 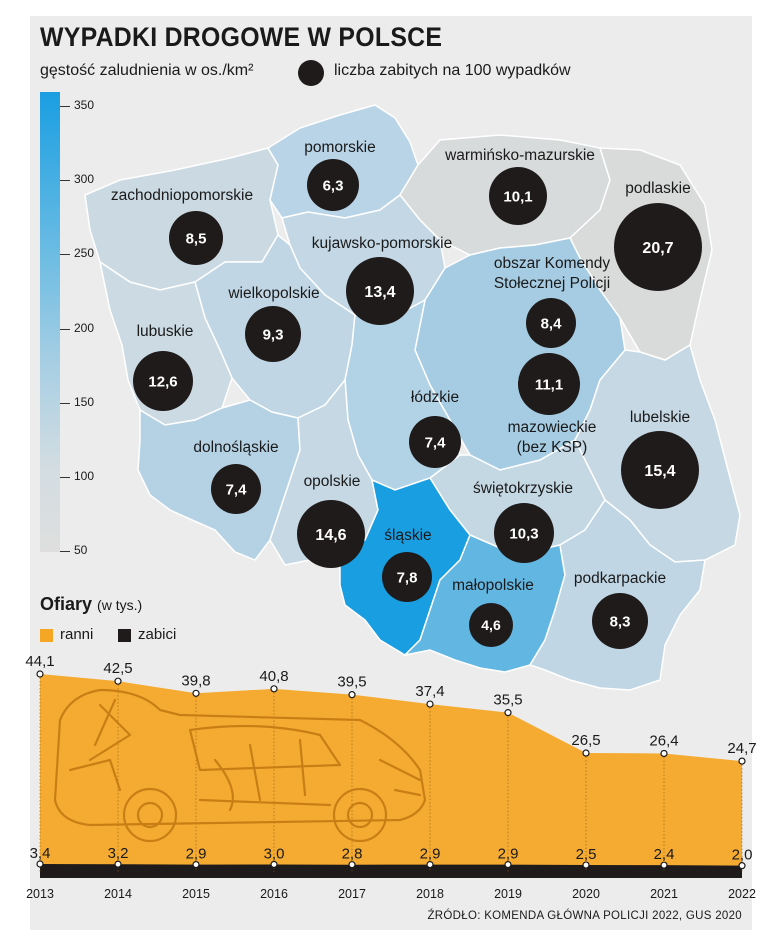 I want to click on region-label: lubuskie, so click(x=165, y=331).